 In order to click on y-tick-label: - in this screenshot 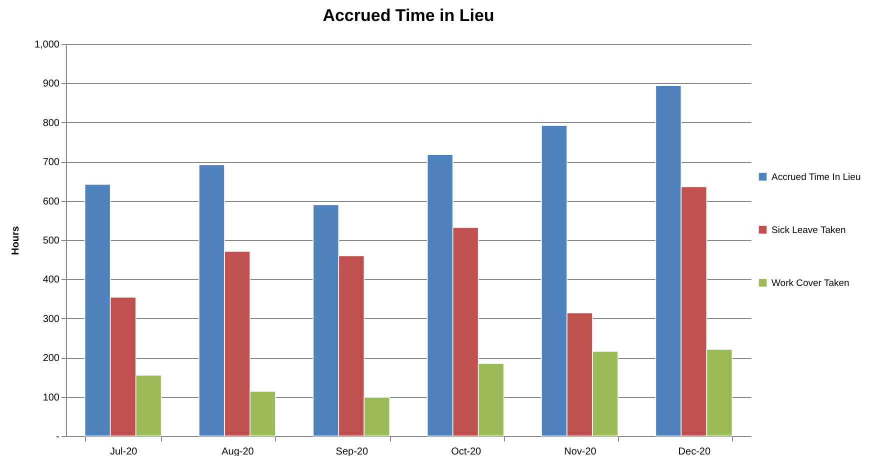, I will do `click(58, 437)`.